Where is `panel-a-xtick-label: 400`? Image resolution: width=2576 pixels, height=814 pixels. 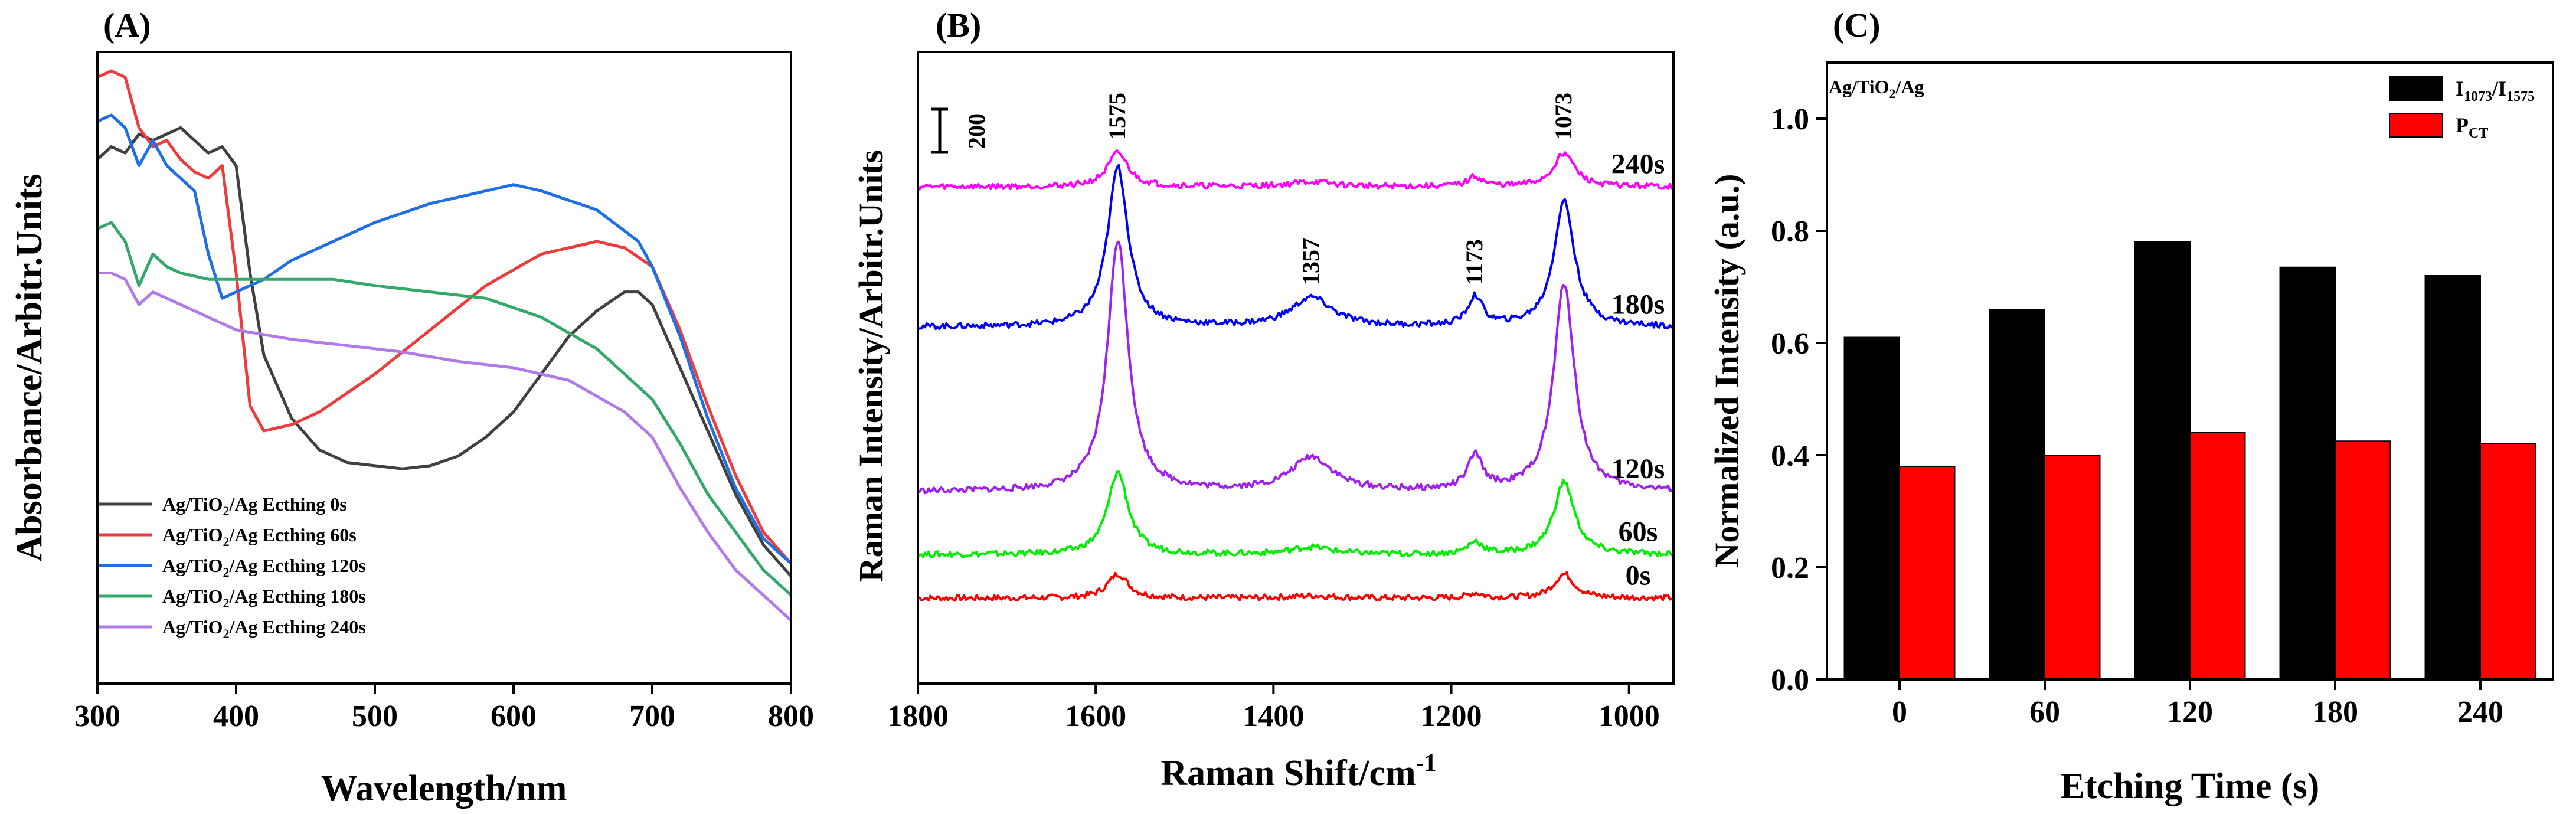
panel-a-xtick-label: 400 is located at coordinates (236, 716).